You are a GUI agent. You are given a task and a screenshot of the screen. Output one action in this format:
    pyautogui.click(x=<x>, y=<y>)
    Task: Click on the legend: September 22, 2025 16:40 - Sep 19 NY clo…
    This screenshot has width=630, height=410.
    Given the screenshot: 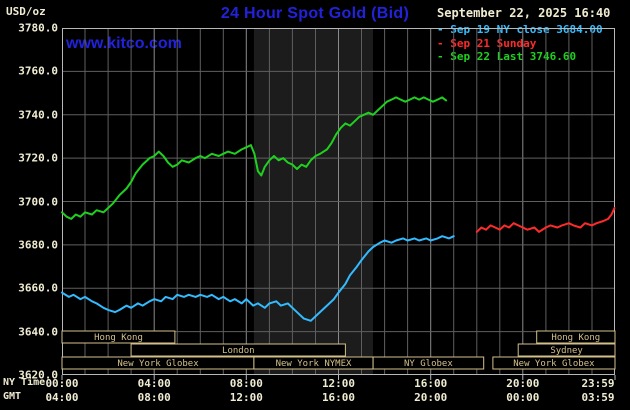 What is the action you would take?
    pyautogui.click(x=523, y=35)
    